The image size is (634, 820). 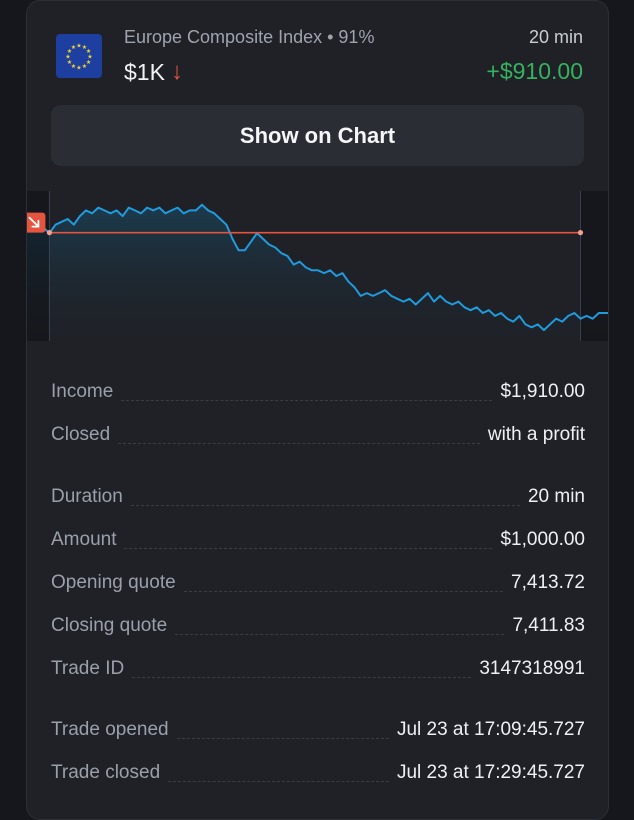 What do you see at coordinates (318, 665) in the screenshot?
I see `detail-row-trade-id: Trade ID 3147318991` at bounding box center [318, 665].